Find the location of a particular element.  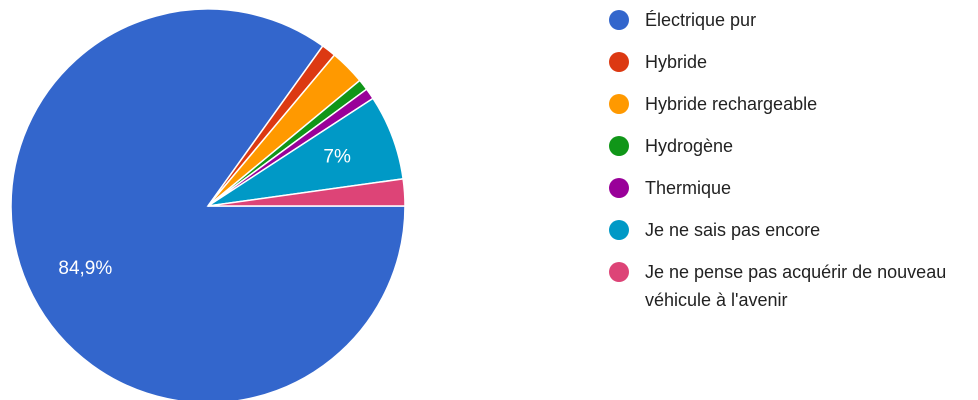

legend-label: Je ne sais pas encore is located at coordinates (733, 230).